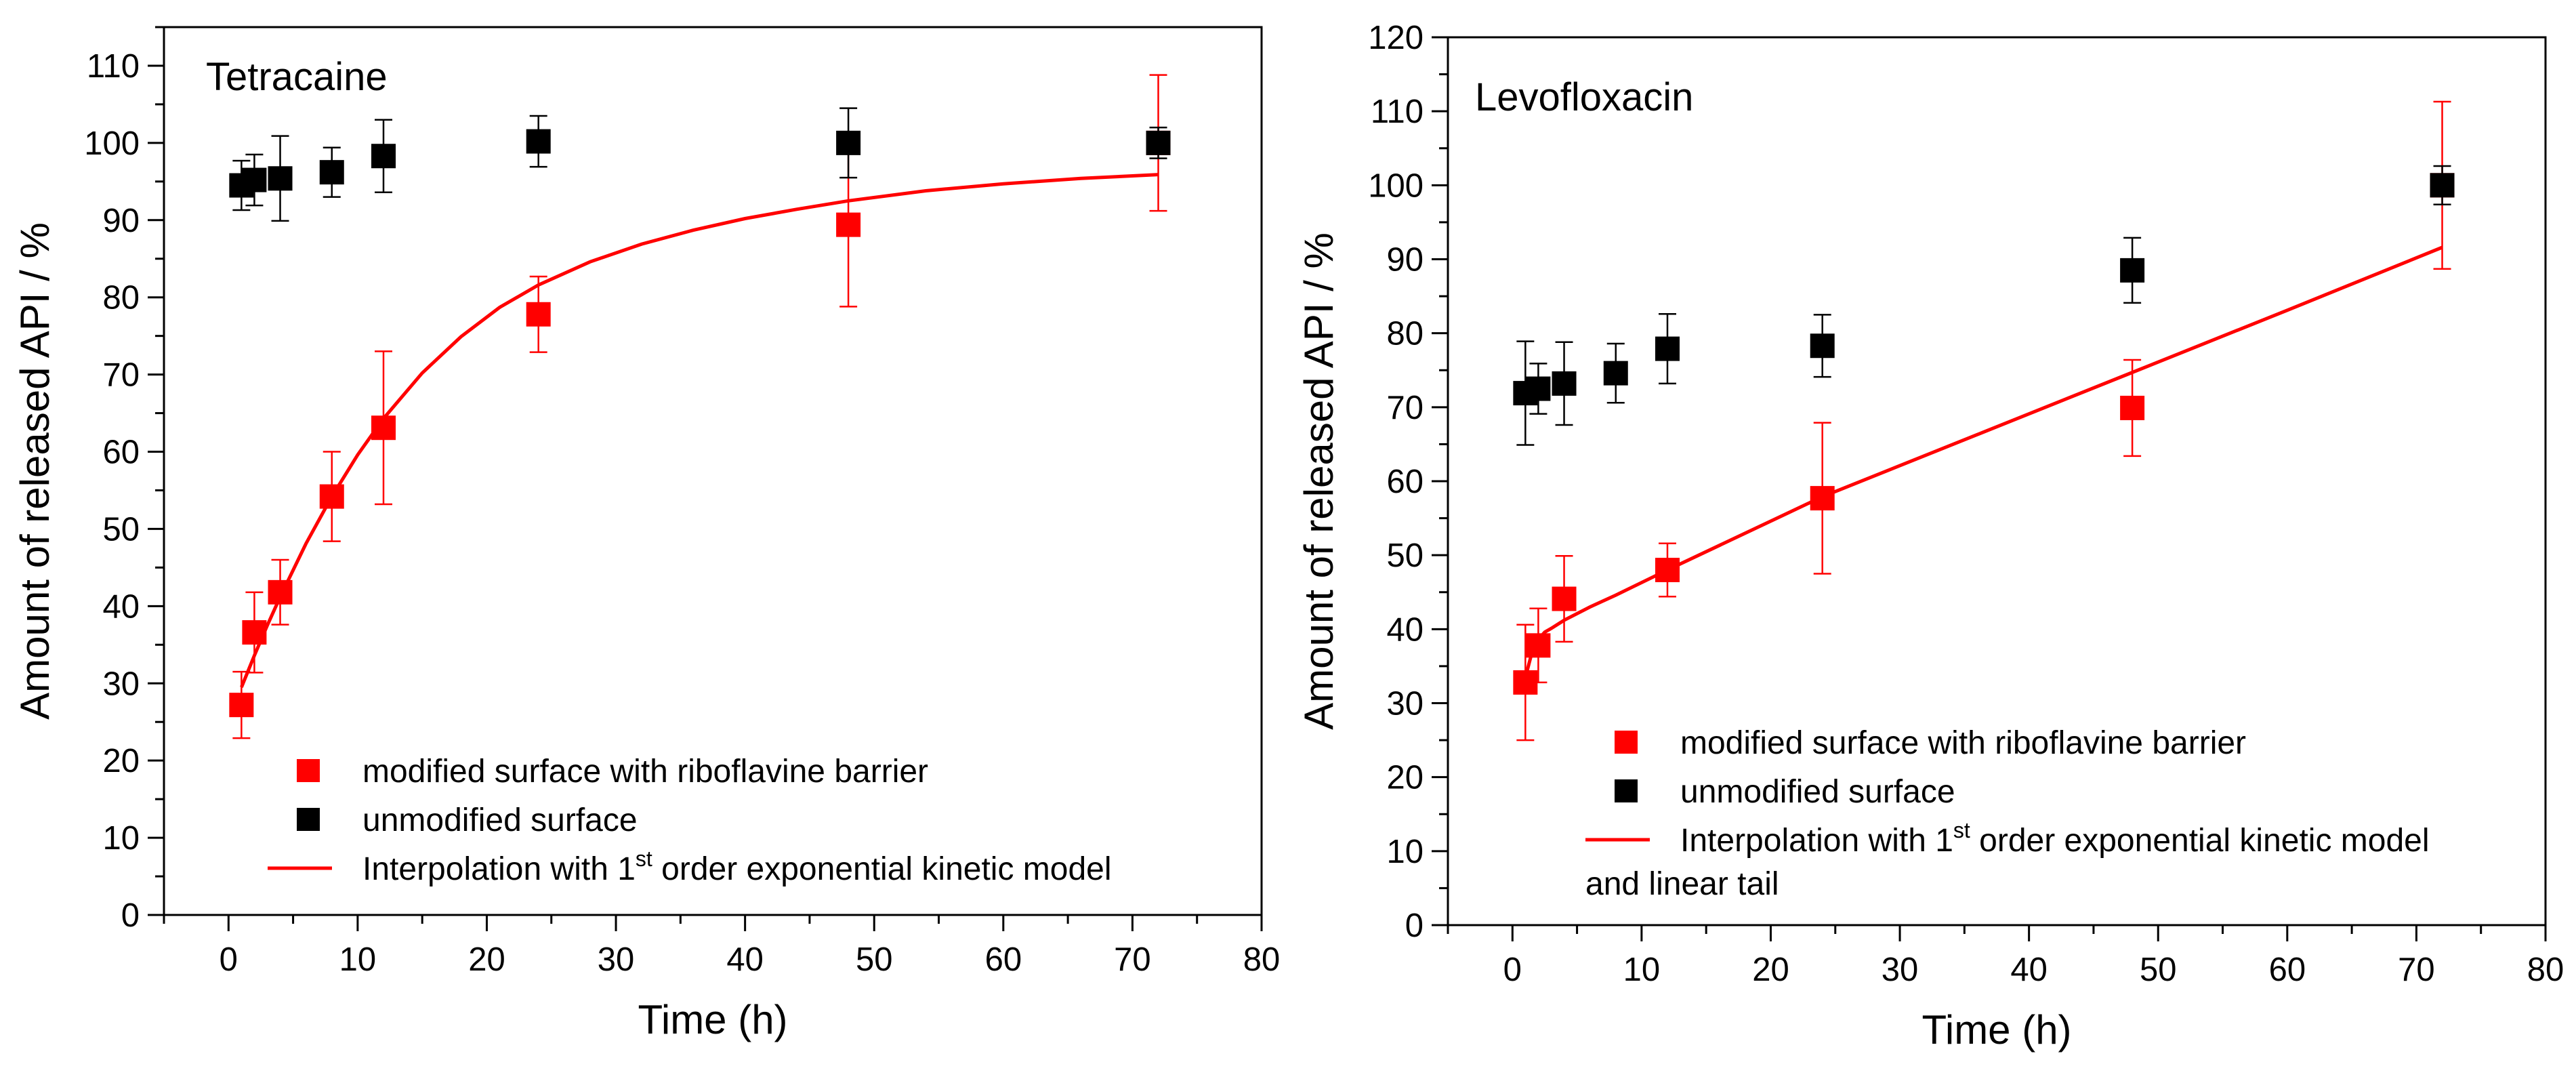 This screenshot has width=2576, height=1081. Describe the element at coordinates (1900, 970) in the screenshot. I see `x-tick-label: 30` at that location.